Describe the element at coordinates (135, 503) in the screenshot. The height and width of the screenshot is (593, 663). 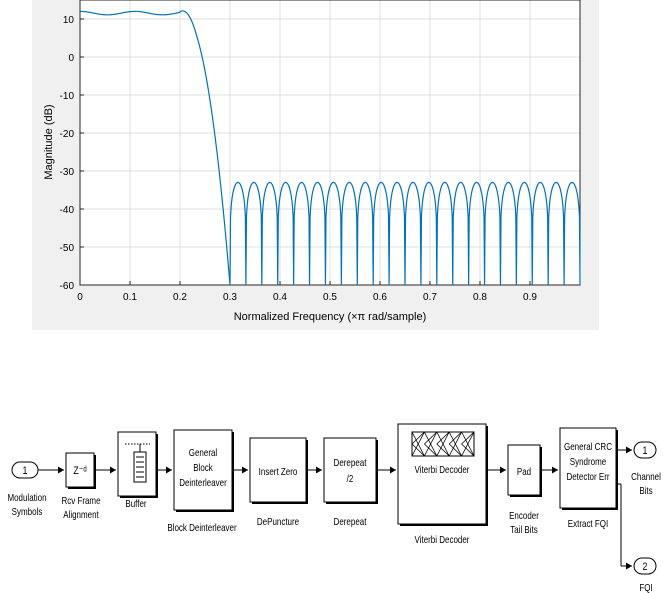
I see `block-caption: Buffer` at that location.